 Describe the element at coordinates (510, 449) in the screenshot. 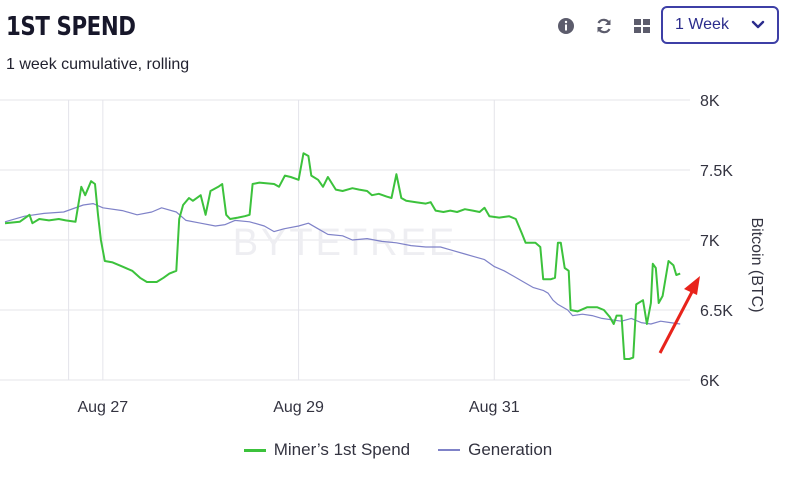

I see `legend-label: Generation` at that location.